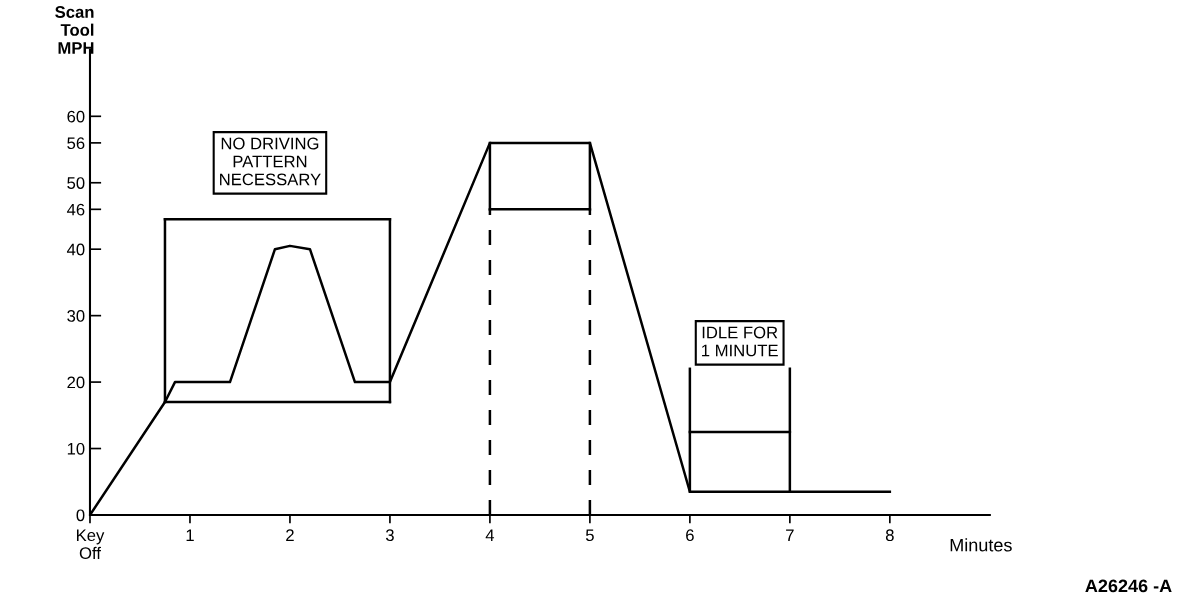  What do you see at coordinates (889, 535) in the screenshot?
I see `x-tick-label: 8` at bounding box center [889, 535].